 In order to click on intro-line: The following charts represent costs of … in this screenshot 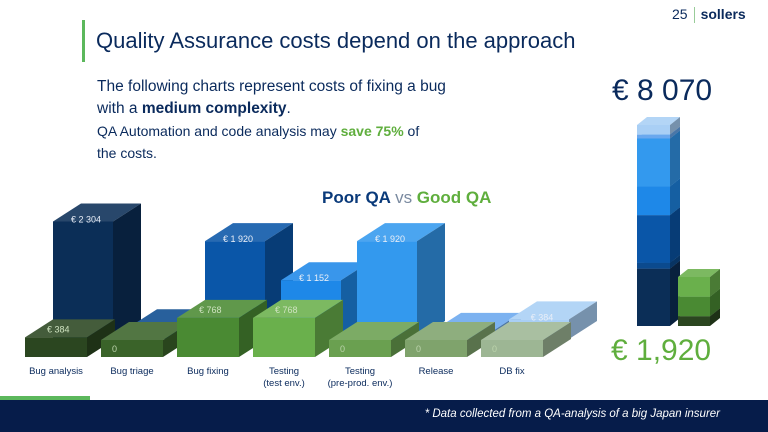, I will do `click(271, 86)`.